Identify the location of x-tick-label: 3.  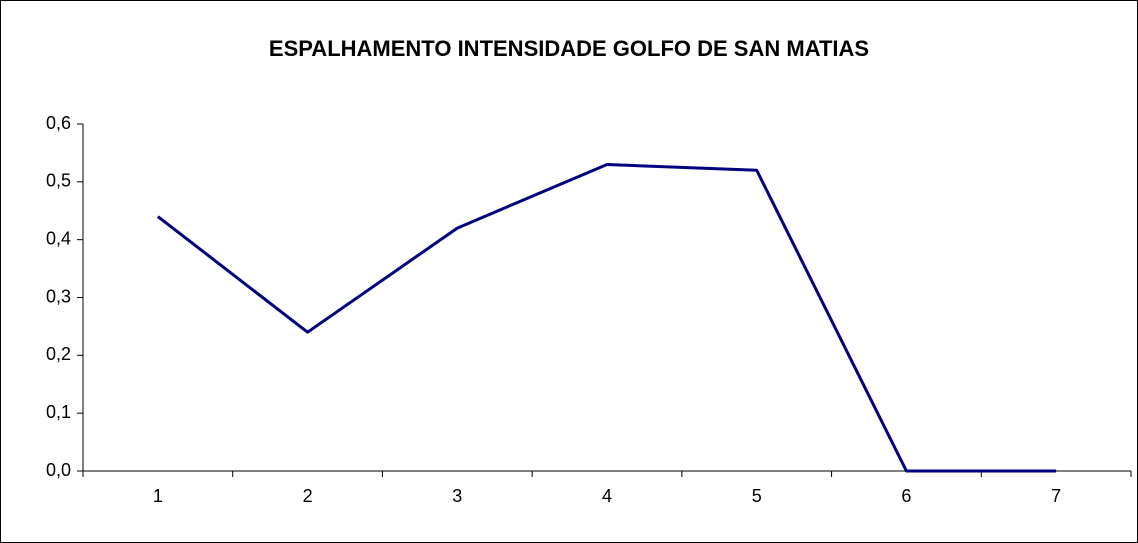
(457, 496).